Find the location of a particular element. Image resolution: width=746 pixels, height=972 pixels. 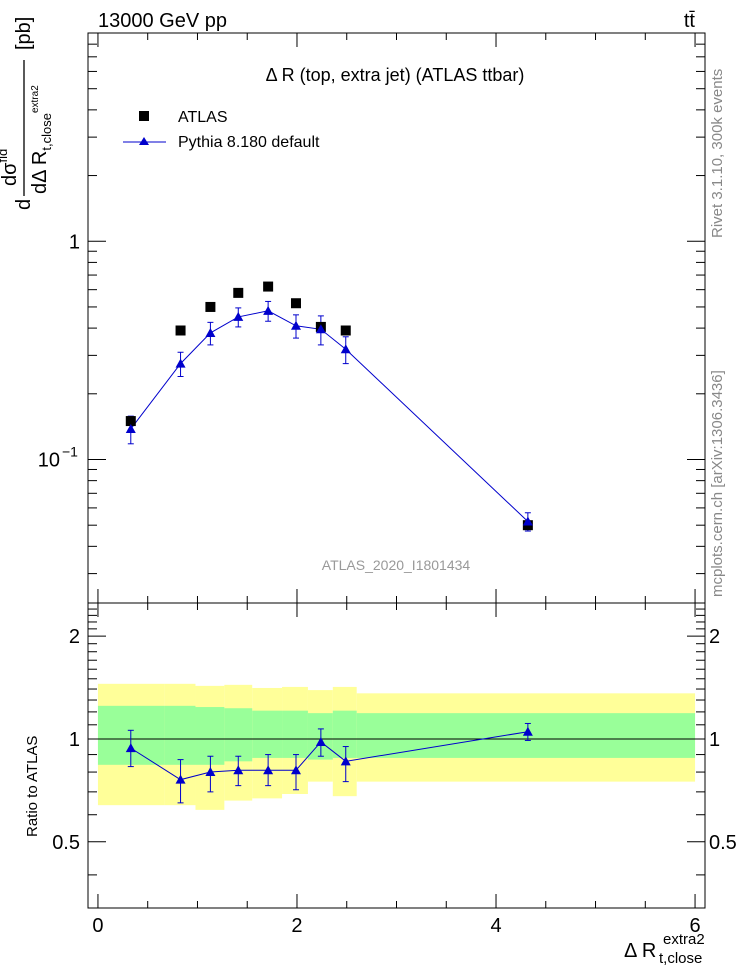

svg-text: d is located at coordinates (24, 204).